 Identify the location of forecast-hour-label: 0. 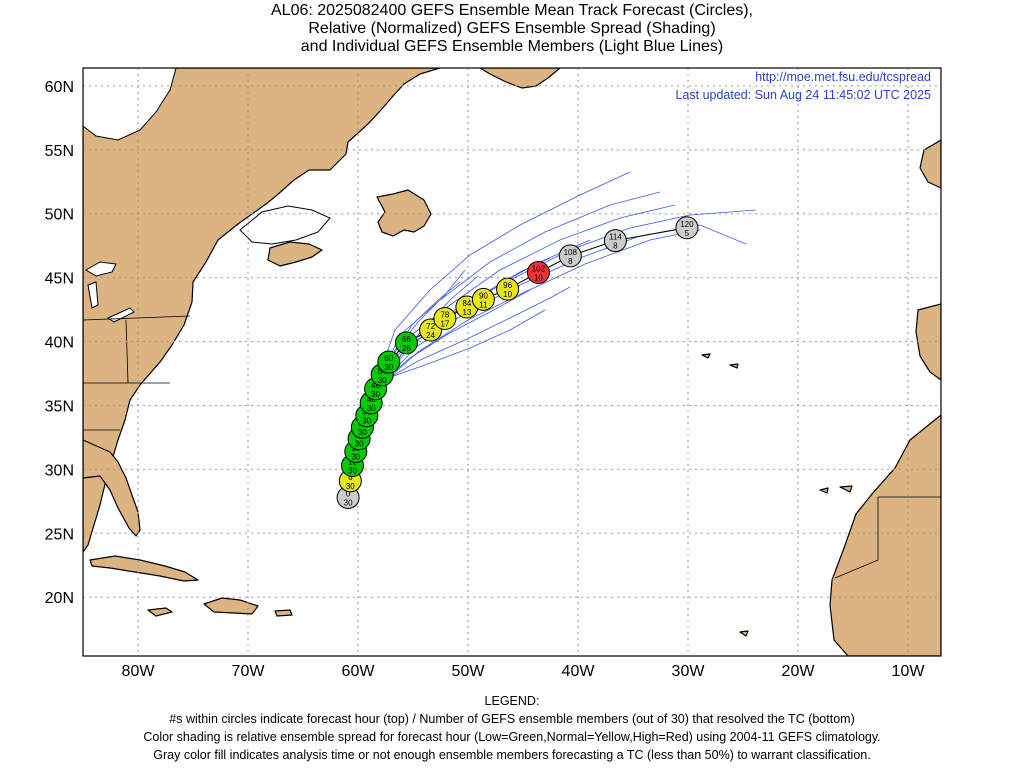
(348, 493).